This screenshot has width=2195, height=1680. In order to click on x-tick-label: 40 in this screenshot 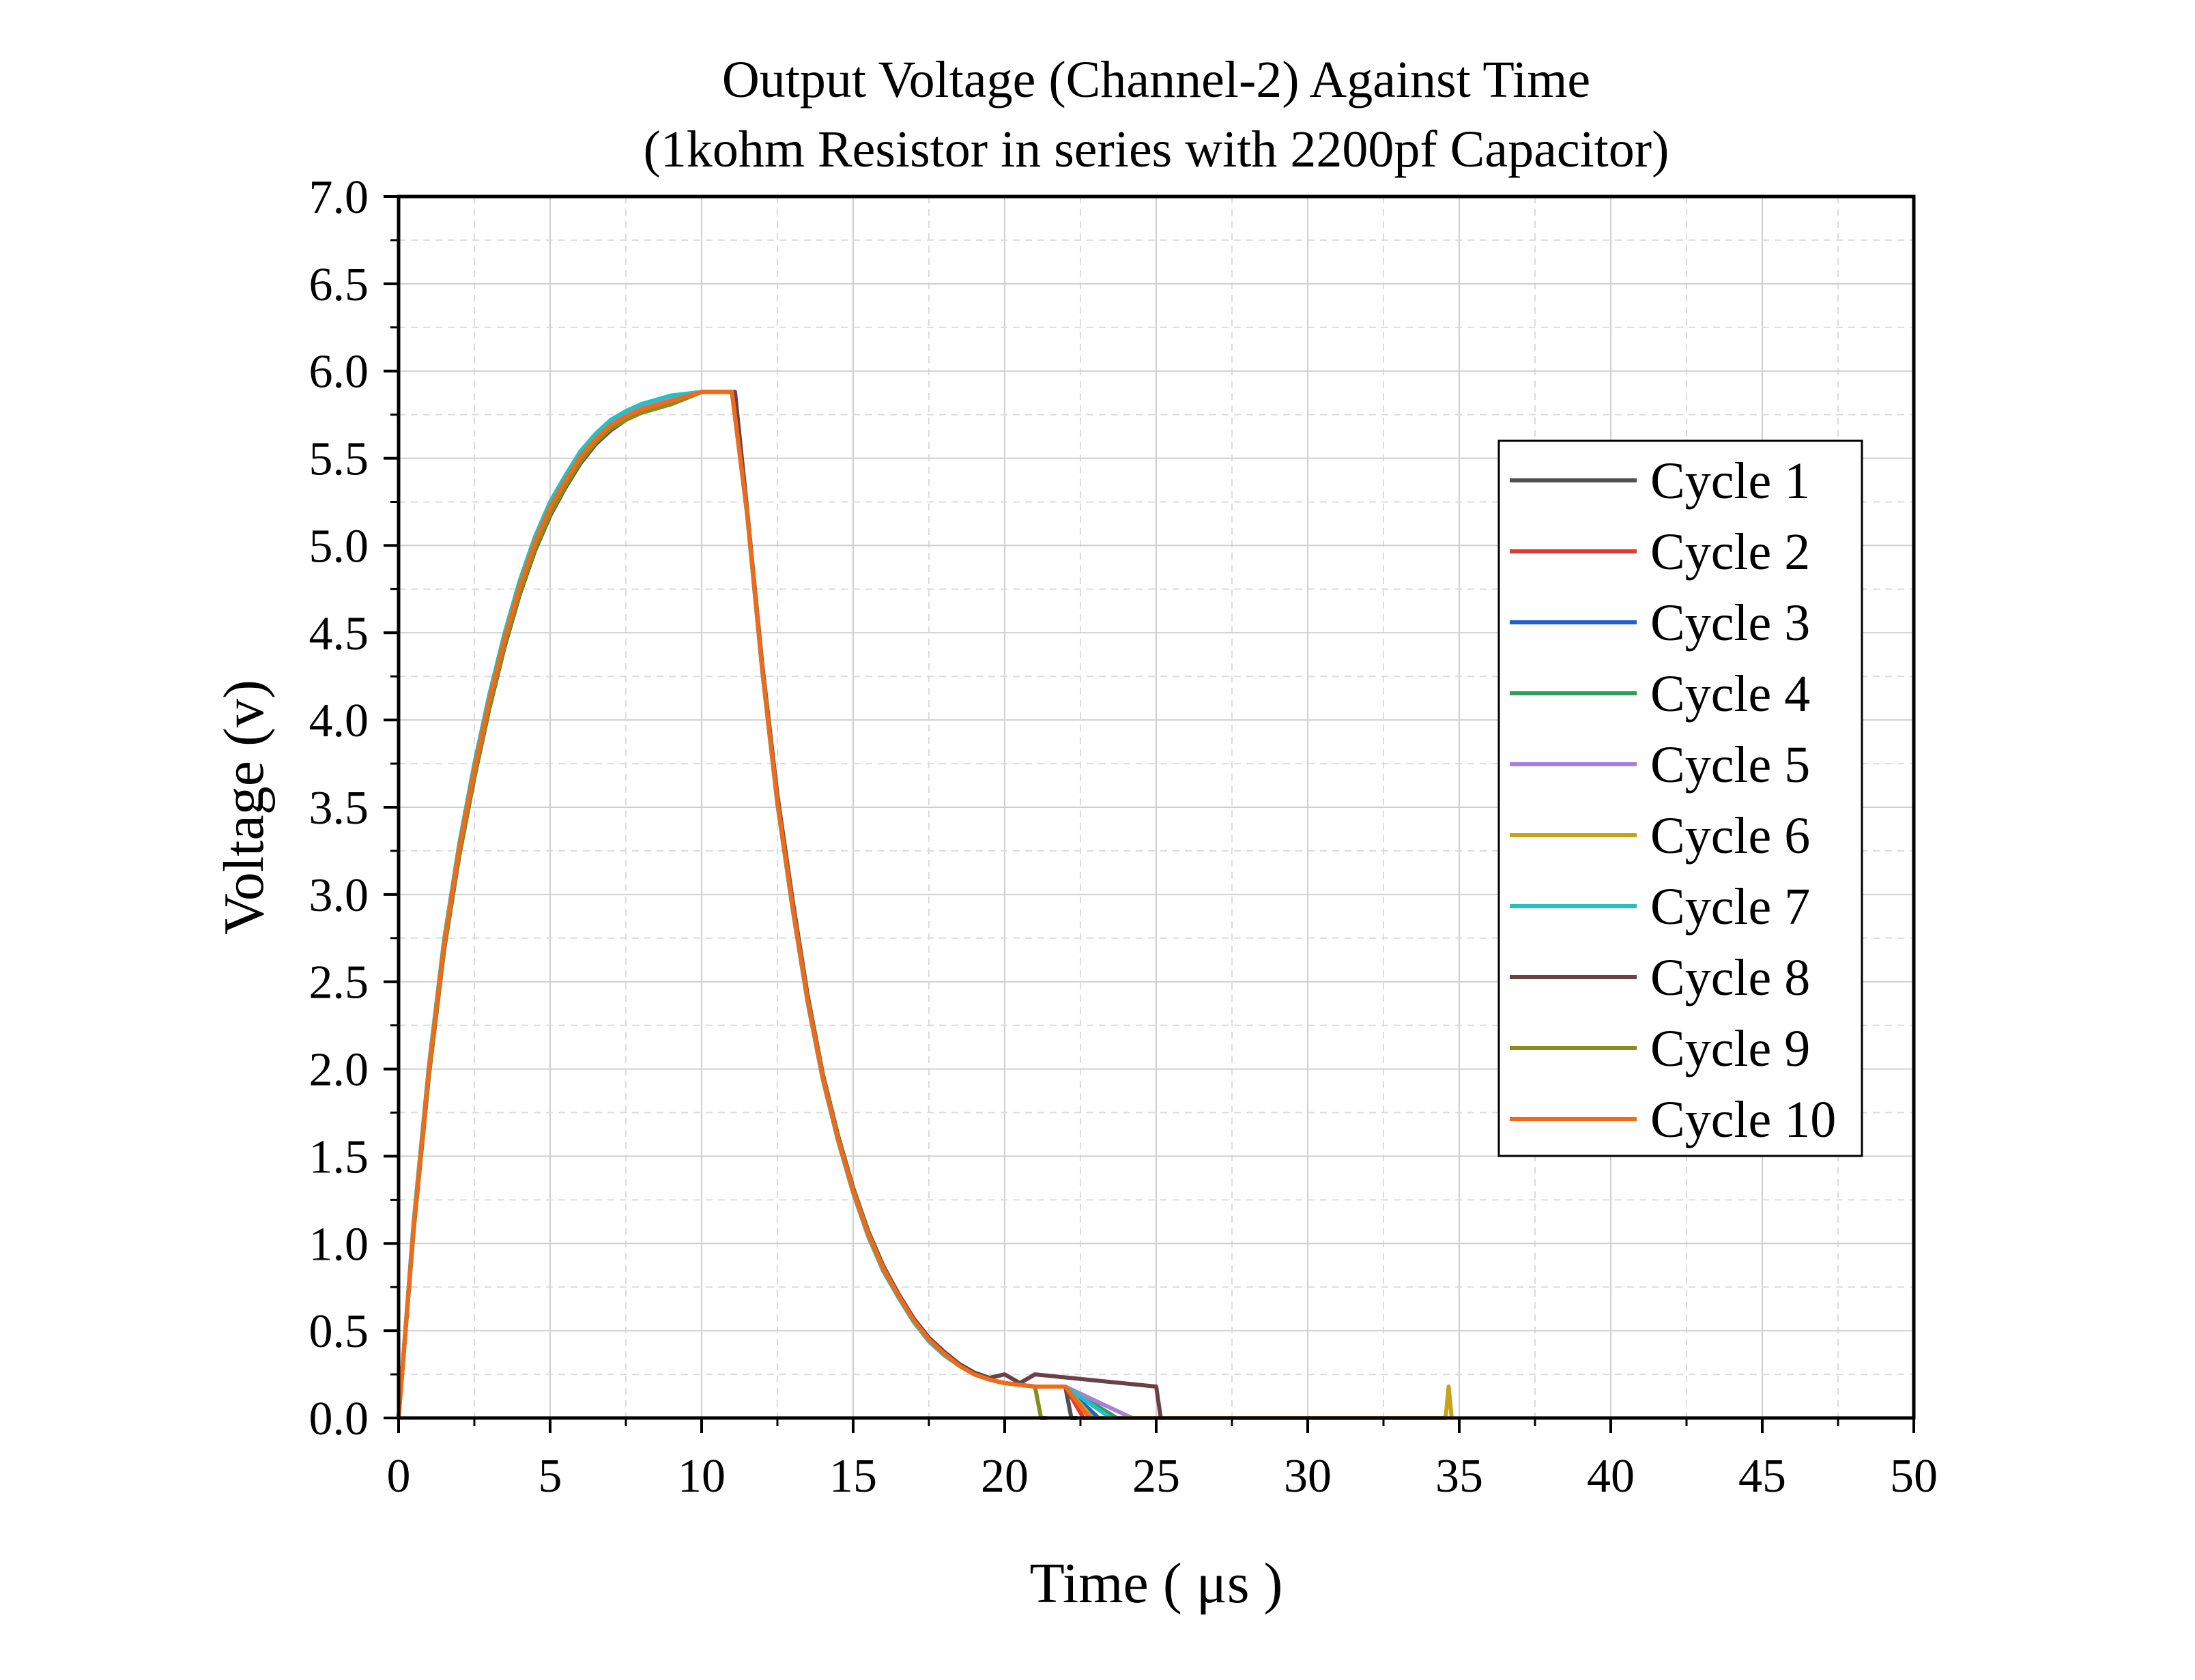, I will do `click(1611, 1476)`.